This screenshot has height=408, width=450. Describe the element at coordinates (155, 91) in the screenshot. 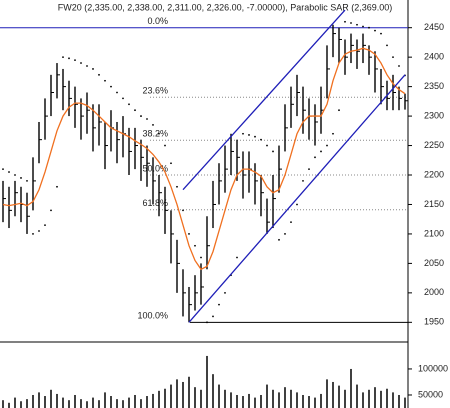

I see `fib-label: 23.6%` at that location.